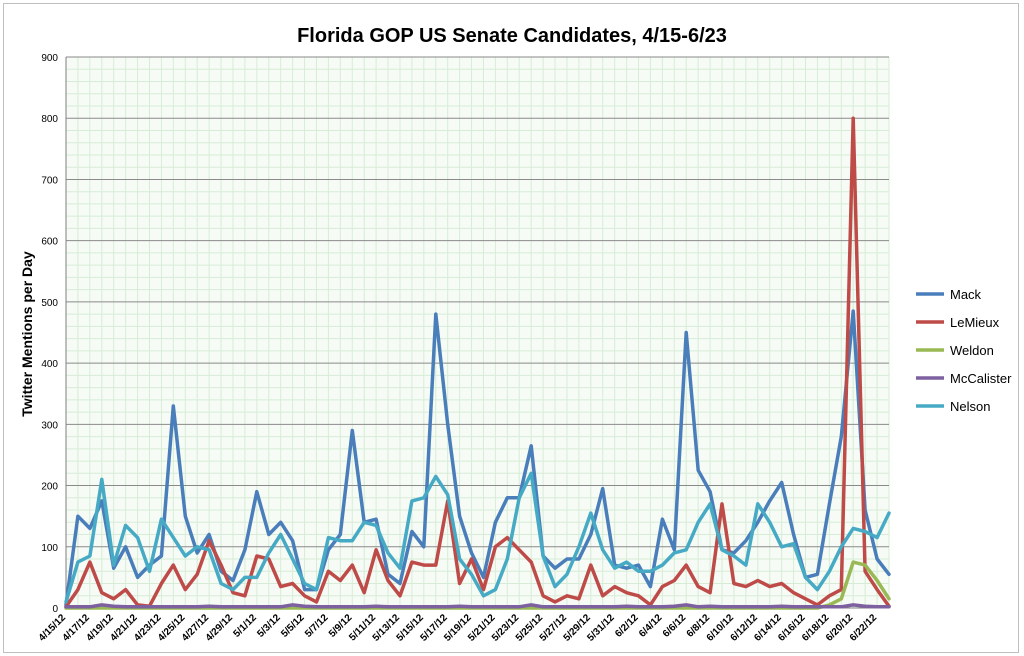 The image size is (1024, 656). I want to click on legend-label-mccalister: McCalister, so click(981, 378).